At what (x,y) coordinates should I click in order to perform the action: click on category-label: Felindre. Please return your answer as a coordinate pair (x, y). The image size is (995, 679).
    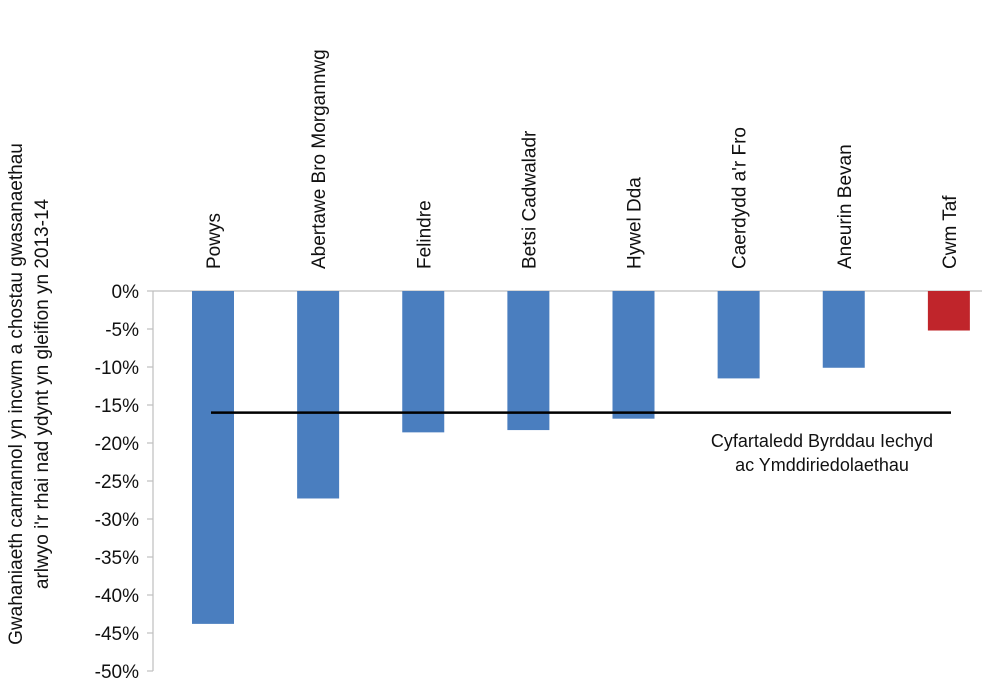
    Looking at the image, I should click on (424, 234).